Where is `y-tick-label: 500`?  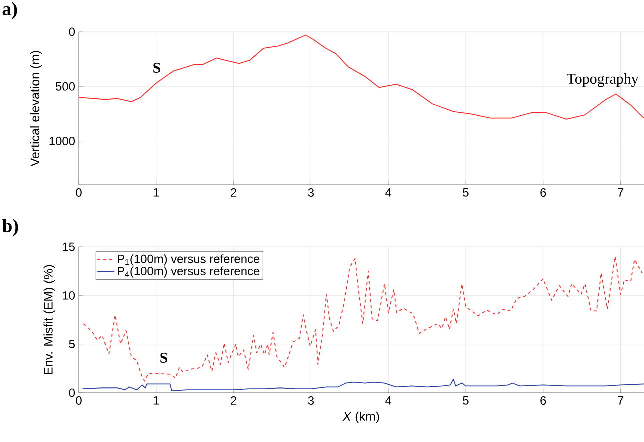
y-tick-label: 500 is located at coordinates (66, 86).